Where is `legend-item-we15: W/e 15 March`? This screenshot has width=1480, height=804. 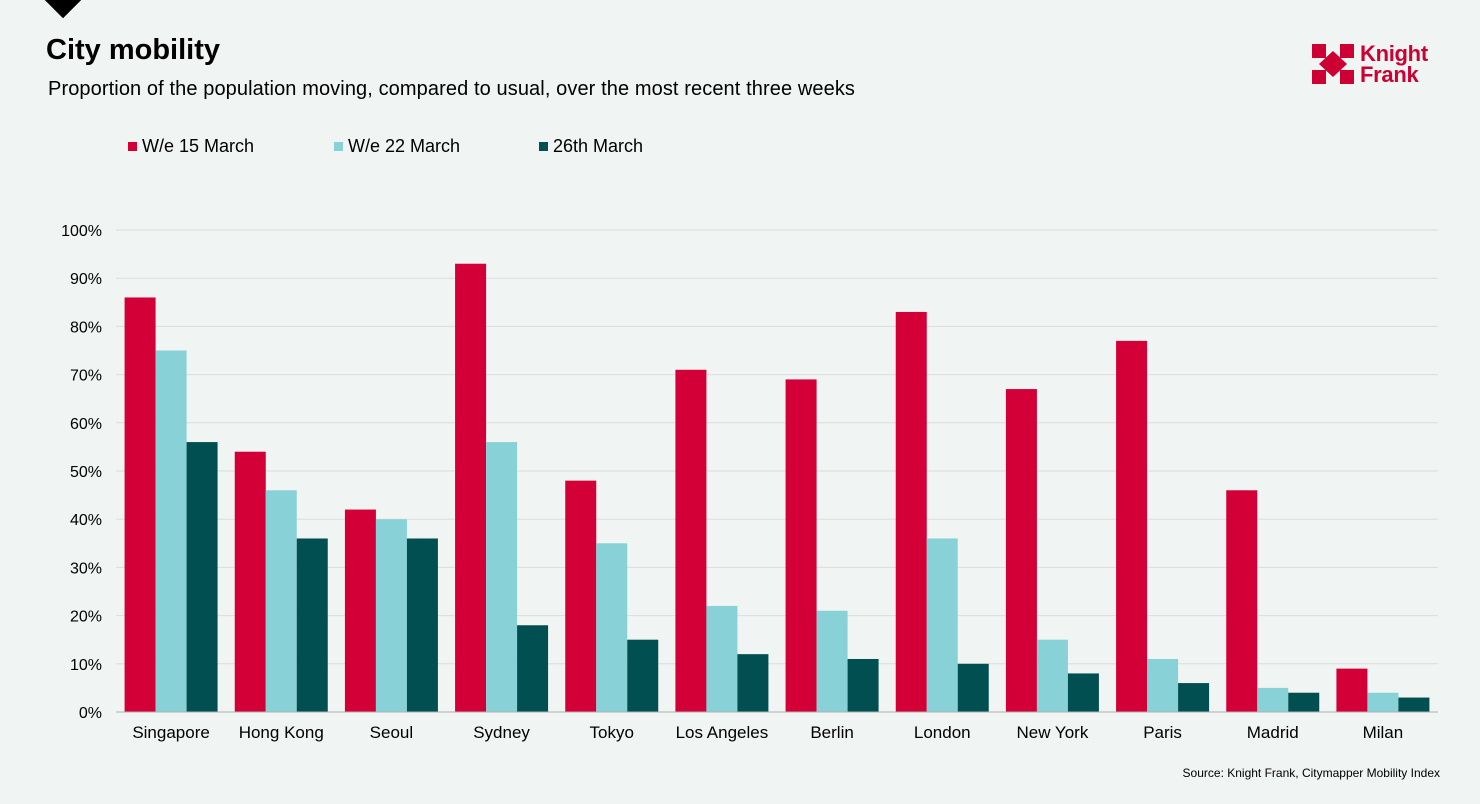 legend-item-we15: W/e 15 March is located at coordinates (191, 146).